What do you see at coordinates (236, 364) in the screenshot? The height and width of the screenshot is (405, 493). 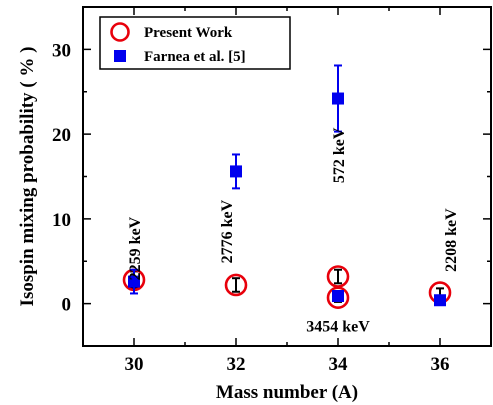 I see `x-tick-label: 32` at bounding box center [236, 364].